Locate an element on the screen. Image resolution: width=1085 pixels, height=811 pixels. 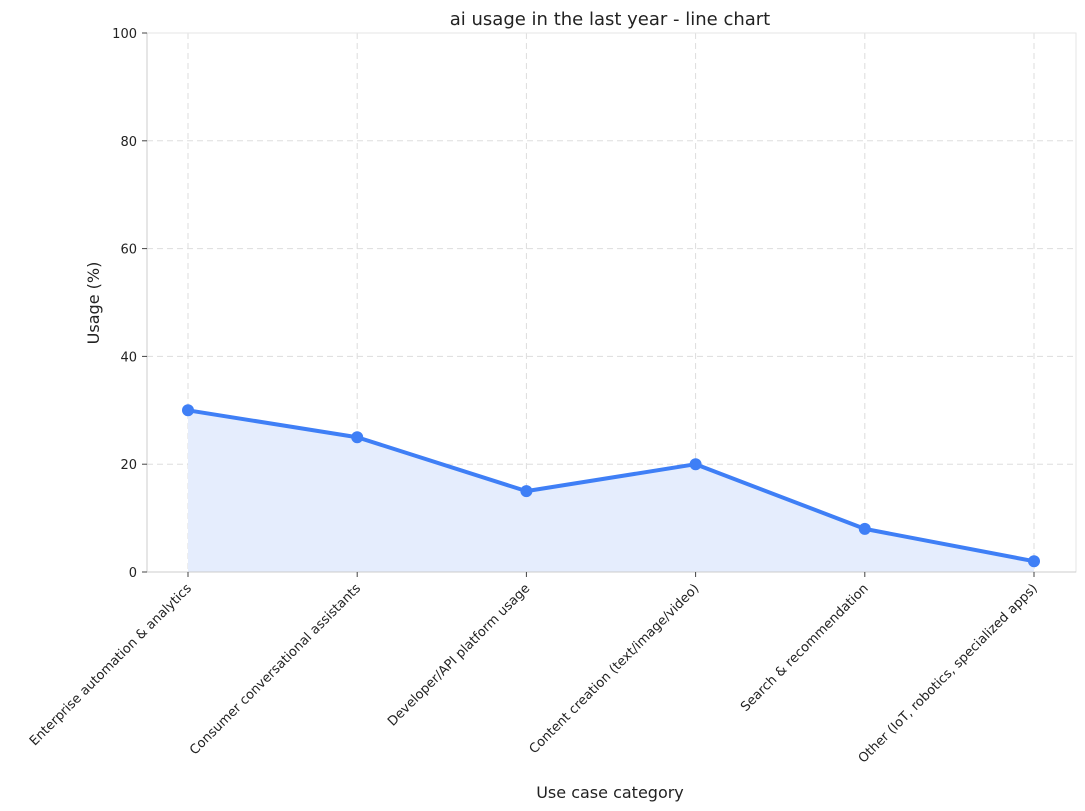
y-tick-label: 100 is located at coordinates (124, 34).